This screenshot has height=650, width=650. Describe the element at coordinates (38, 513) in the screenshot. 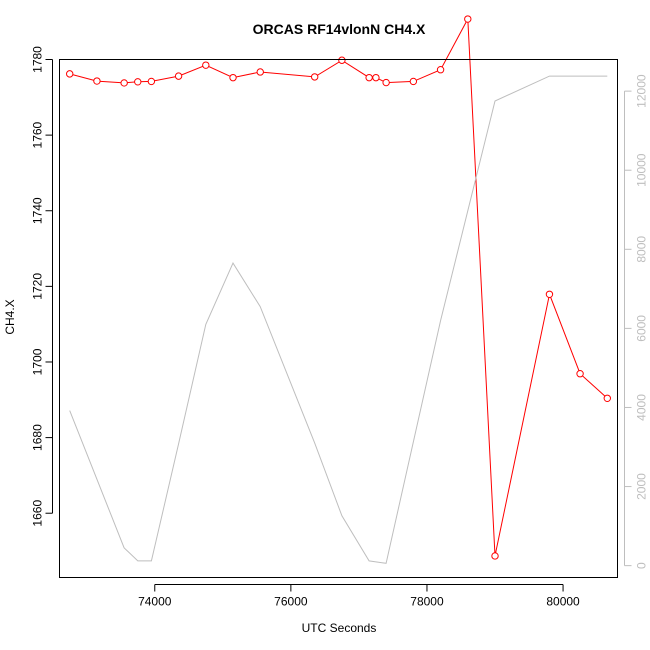

I see `y-tick-label: 1660` at that location.